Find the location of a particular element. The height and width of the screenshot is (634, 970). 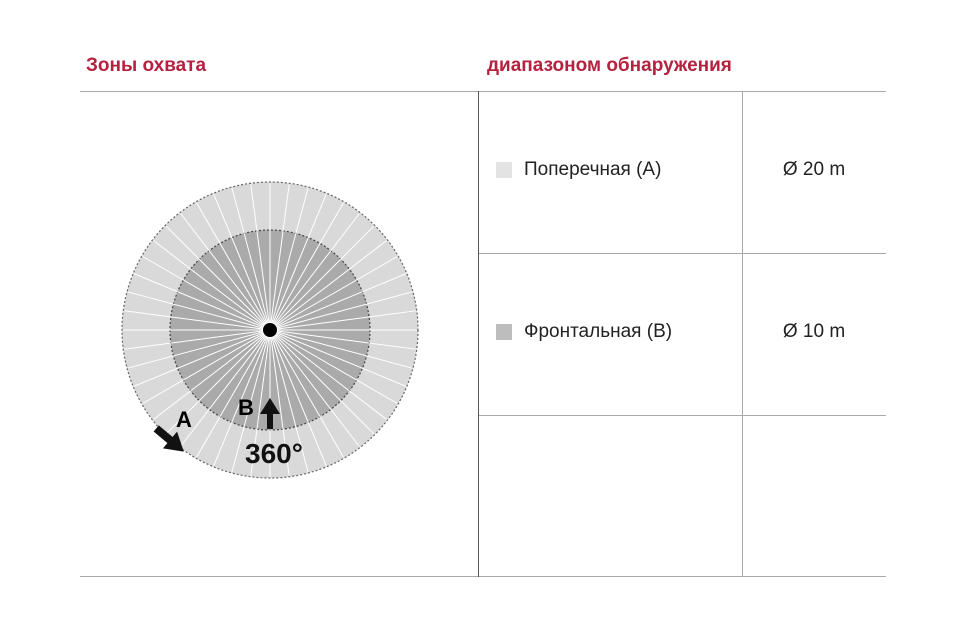

top-divider is located at coordinates (483, 91).